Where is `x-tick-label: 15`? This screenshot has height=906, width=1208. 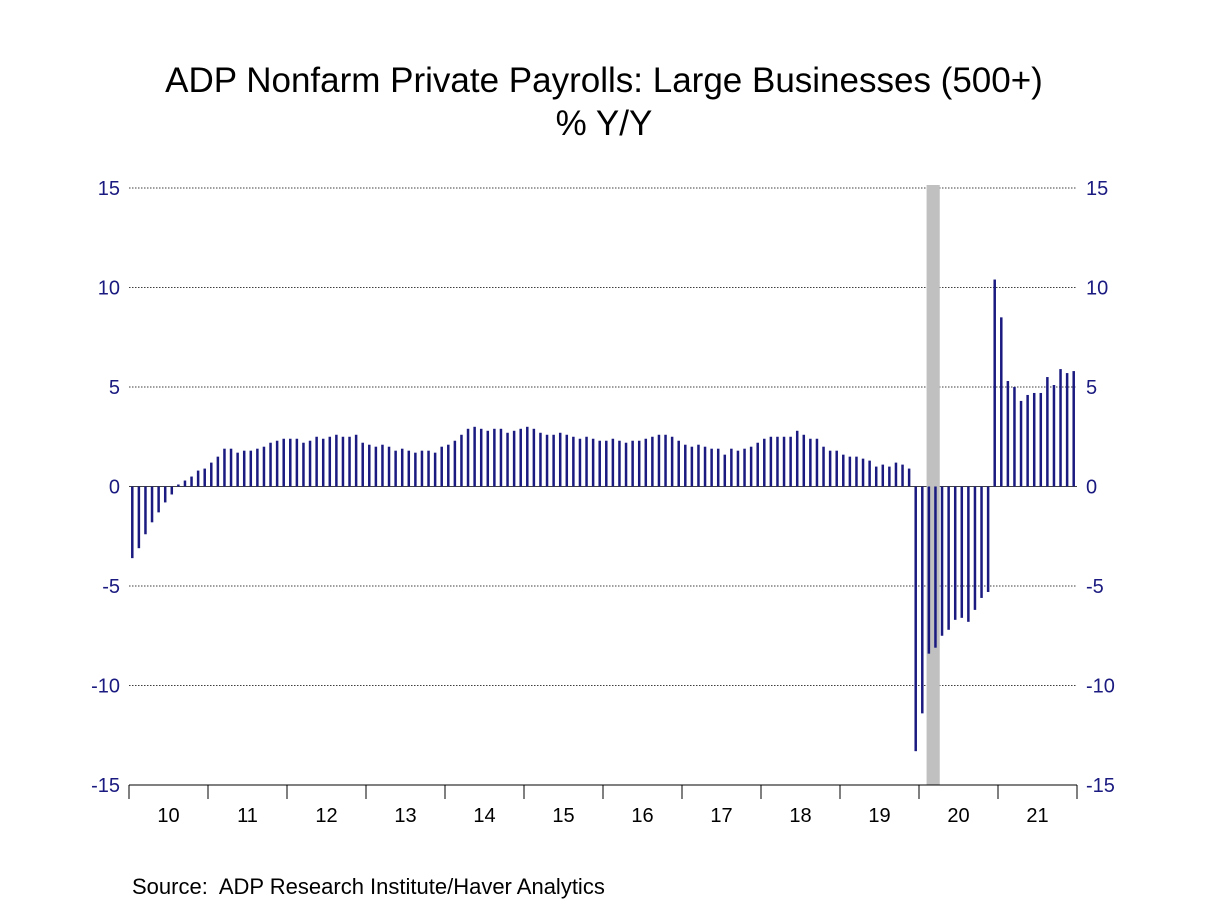 x-tick-label: 15 is located at coordinates (563, 816).